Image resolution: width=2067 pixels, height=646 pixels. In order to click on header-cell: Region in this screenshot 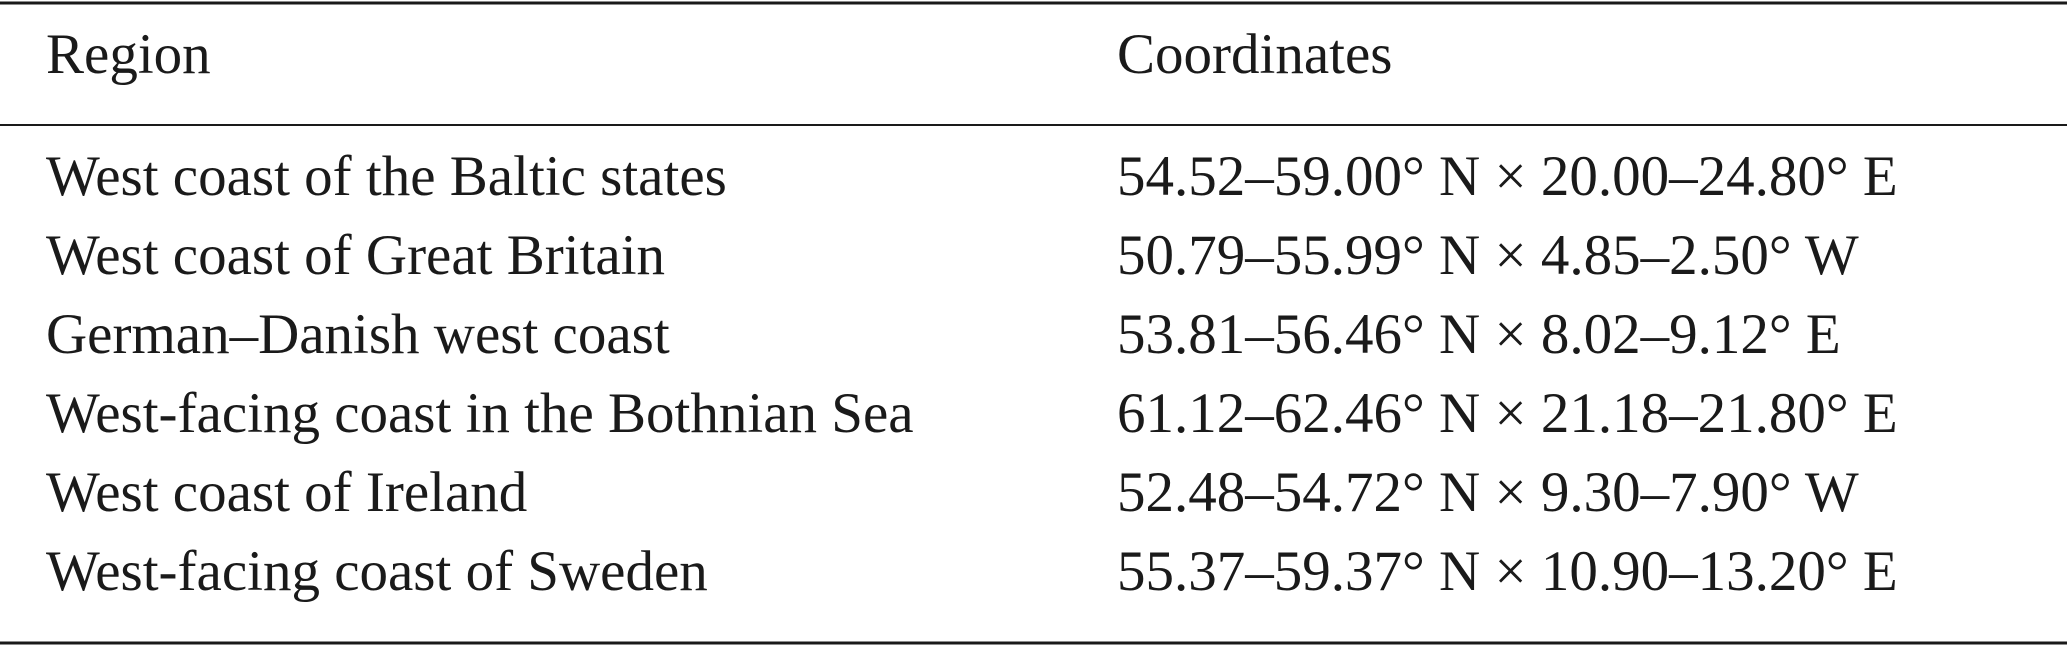, I will do `click(128, 54)`.